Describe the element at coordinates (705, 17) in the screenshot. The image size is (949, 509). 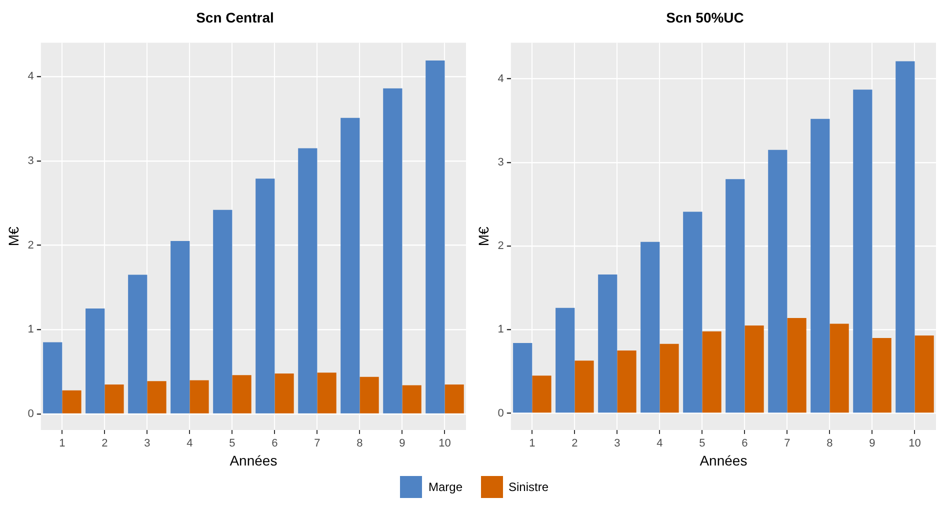
I see `chart-title: Scn 50%UC` at that location.